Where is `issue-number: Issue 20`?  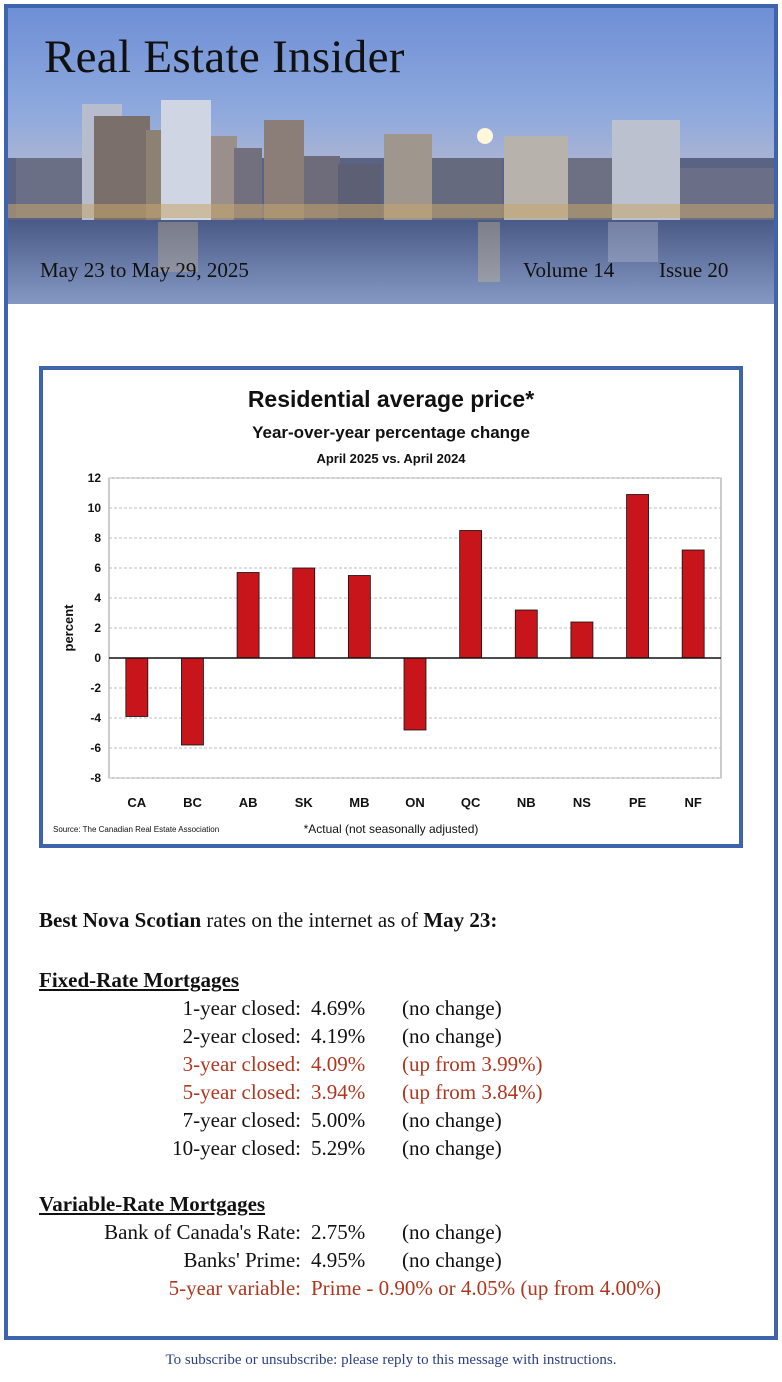
issue-number: Issue 20 is located at coordinates (694, 270).